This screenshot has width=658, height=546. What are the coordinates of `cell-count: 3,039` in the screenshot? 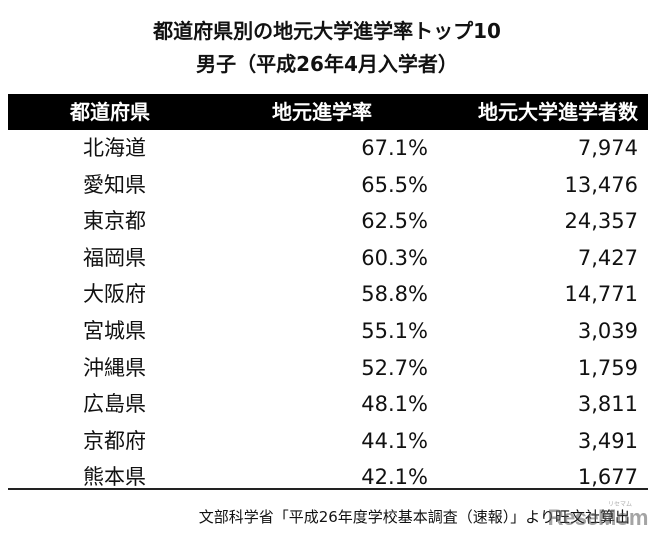 It's located at (607, 330).